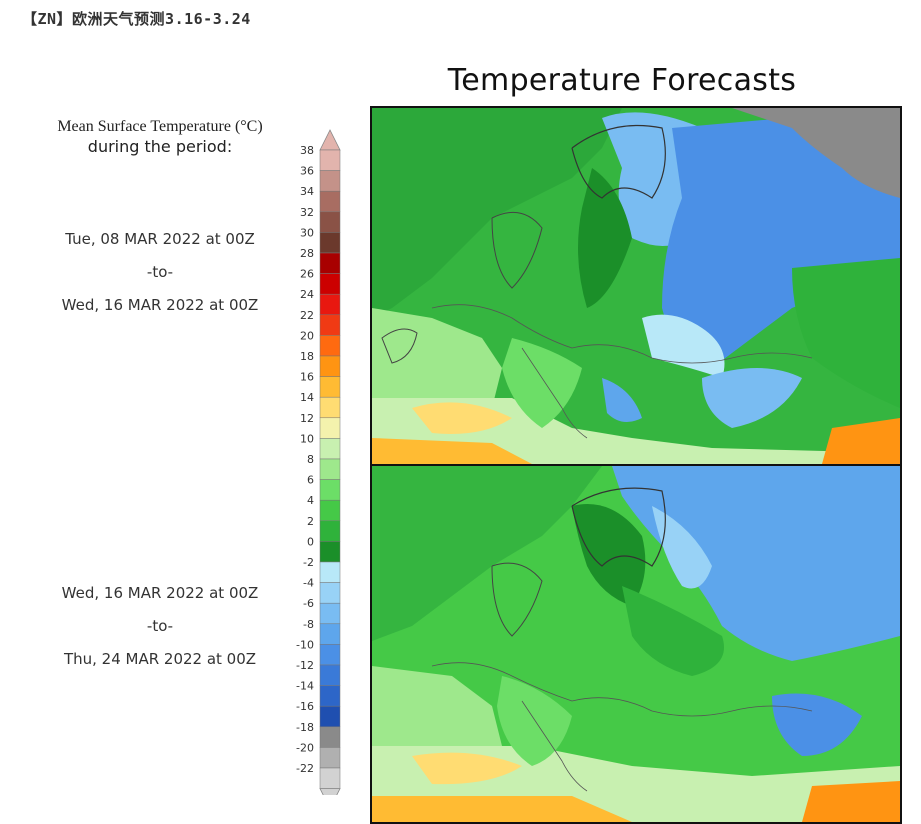  Describe the element at coordinates (310, 541) in the screenshot. I see `scale-tick-label: 0` at that location.